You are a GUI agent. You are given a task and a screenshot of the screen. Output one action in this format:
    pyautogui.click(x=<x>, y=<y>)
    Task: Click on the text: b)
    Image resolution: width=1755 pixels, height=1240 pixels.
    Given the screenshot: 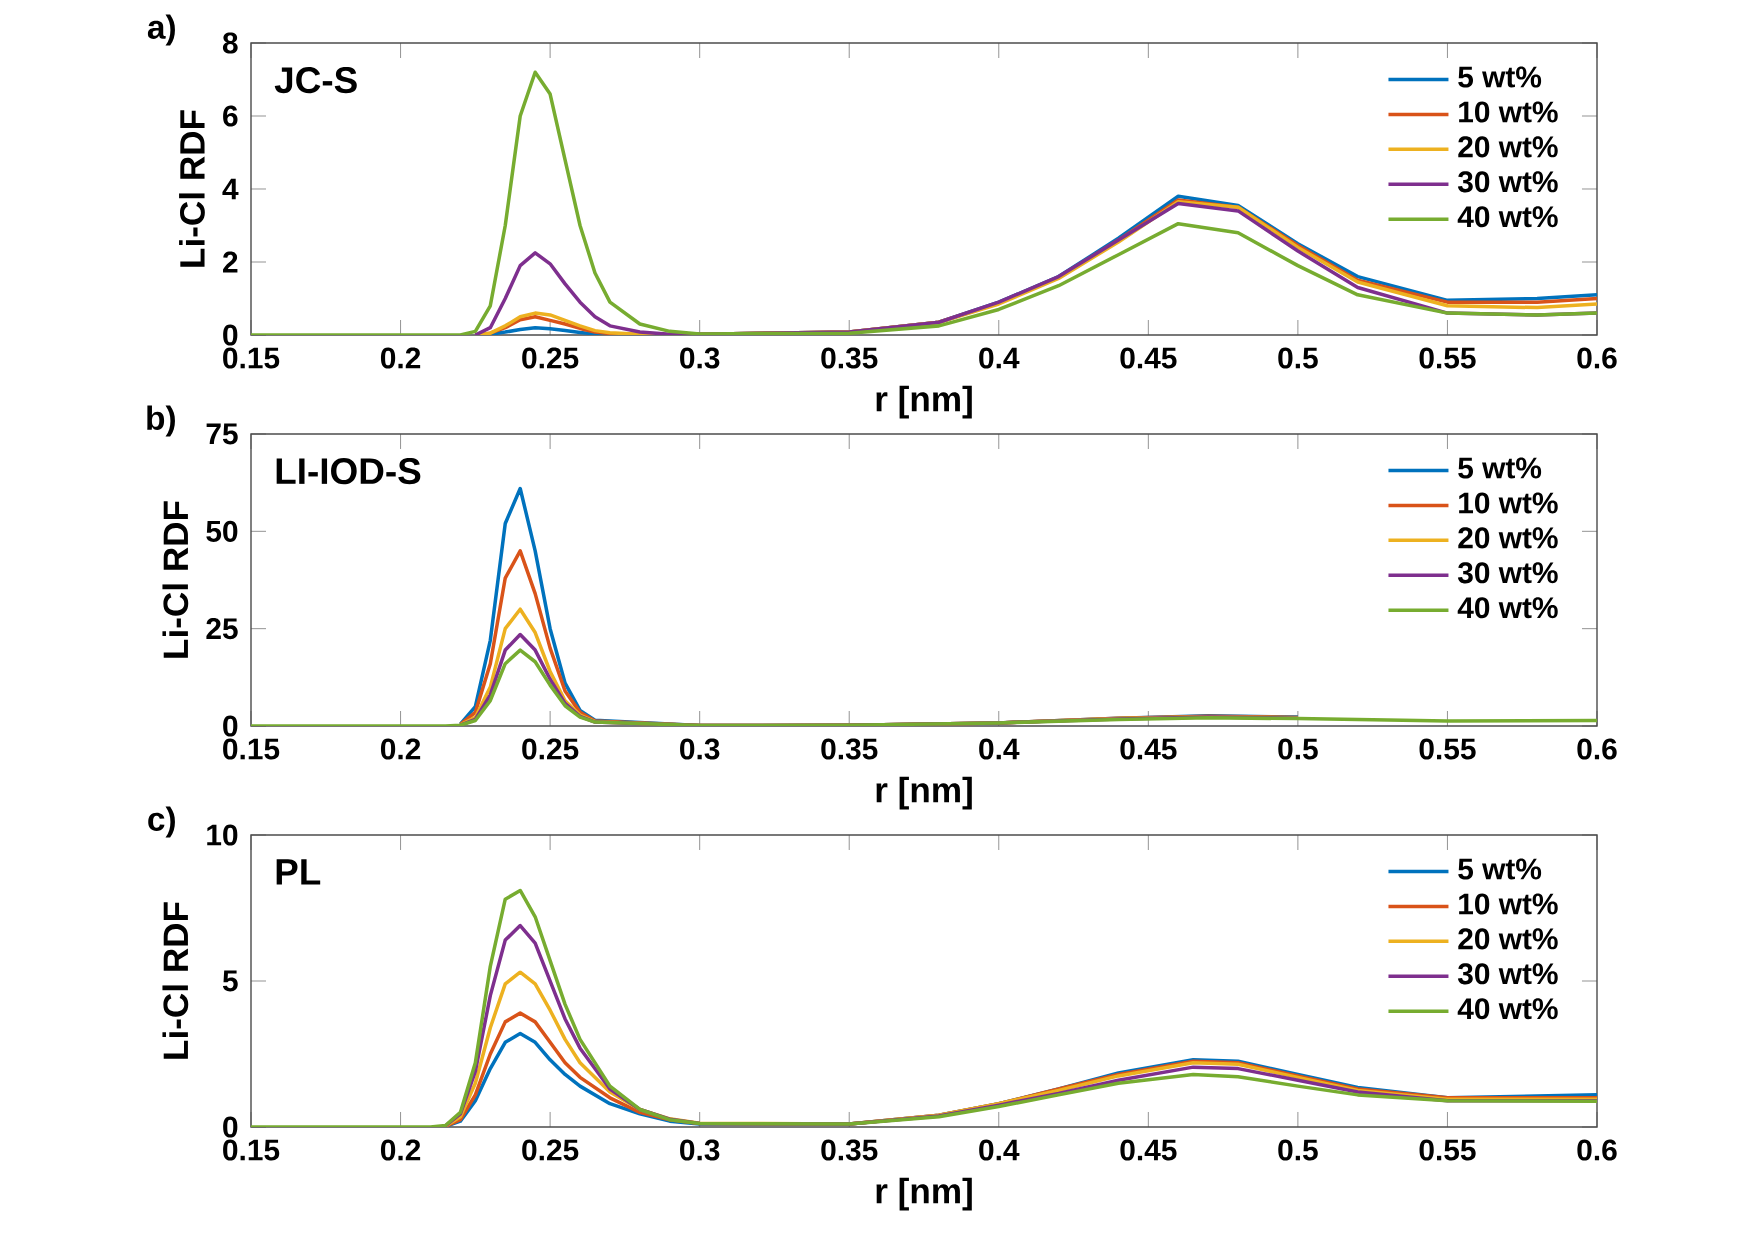 What is the action you would take?
    pyautogui.click(x=161, y=421)
    